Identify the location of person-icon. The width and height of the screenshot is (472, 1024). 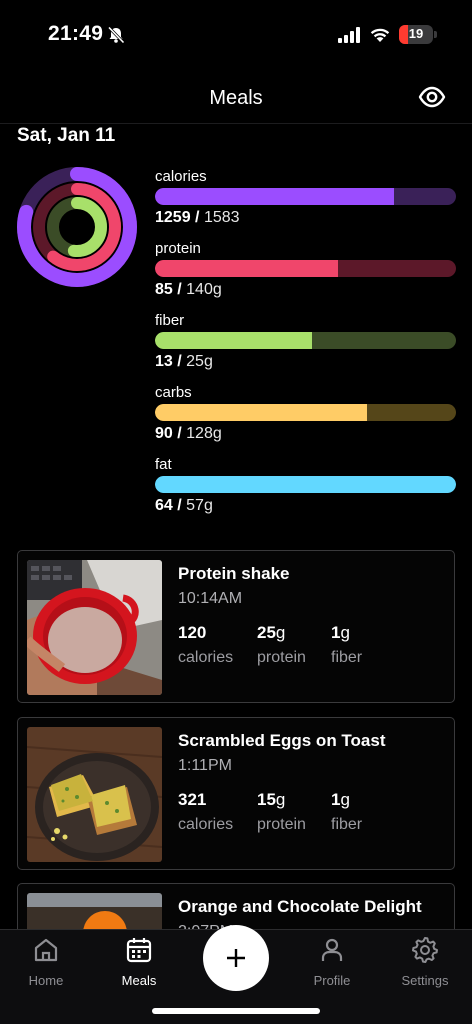
(332, 949).